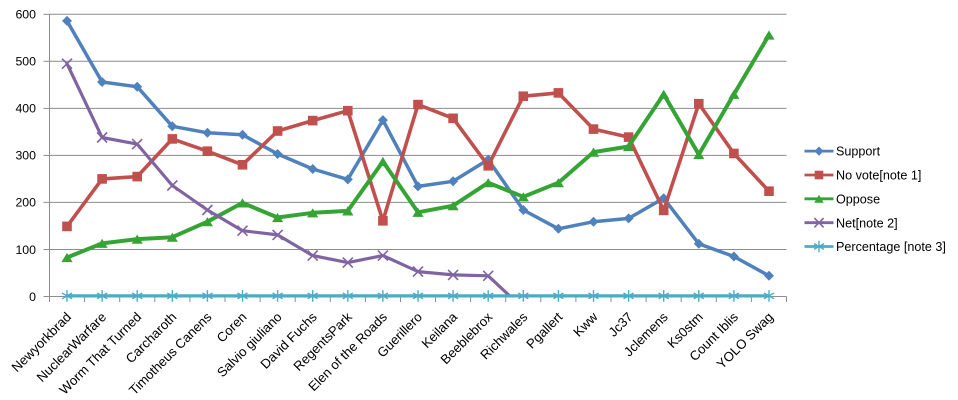  What do you see at coordinates (891, 247) in the screenshot?
I see `svg-text: Percentage [note 3]` at bounding box center [891, 247].